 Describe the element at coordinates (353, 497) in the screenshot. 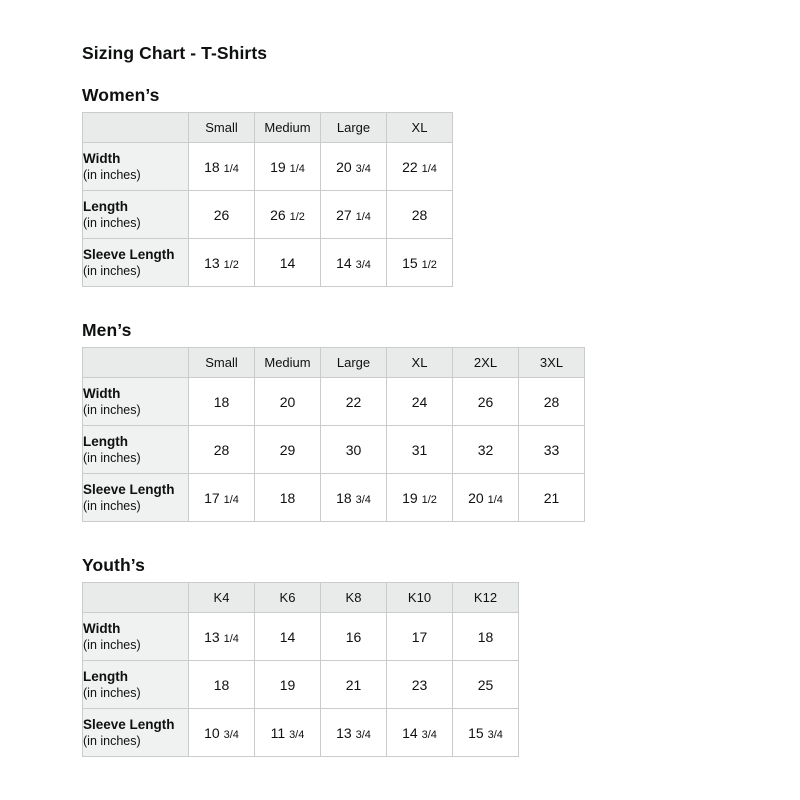

I see `value-cell: 18 3/4` at that location.